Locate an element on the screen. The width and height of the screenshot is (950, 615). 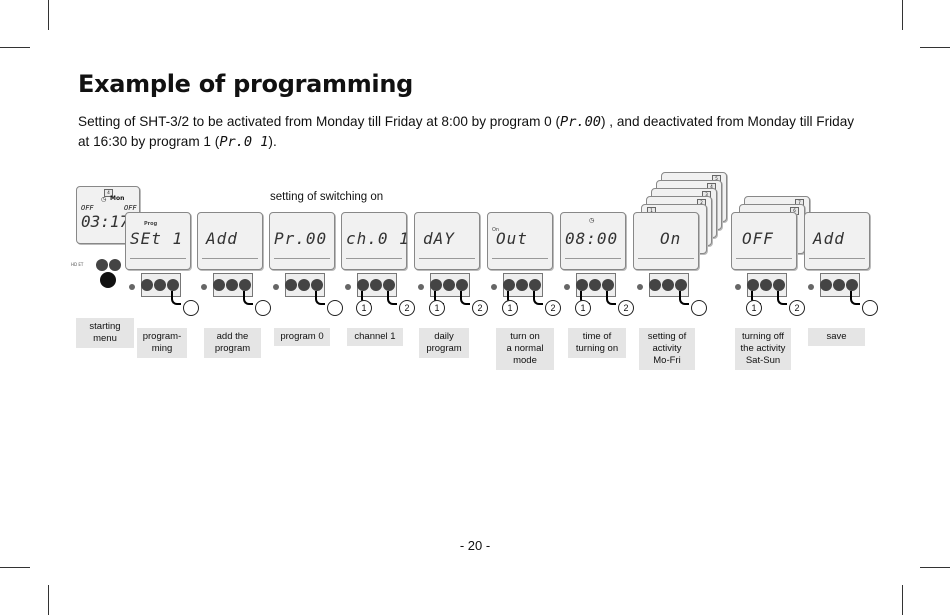
start-button-pressed is located at coordinates (108, 280).